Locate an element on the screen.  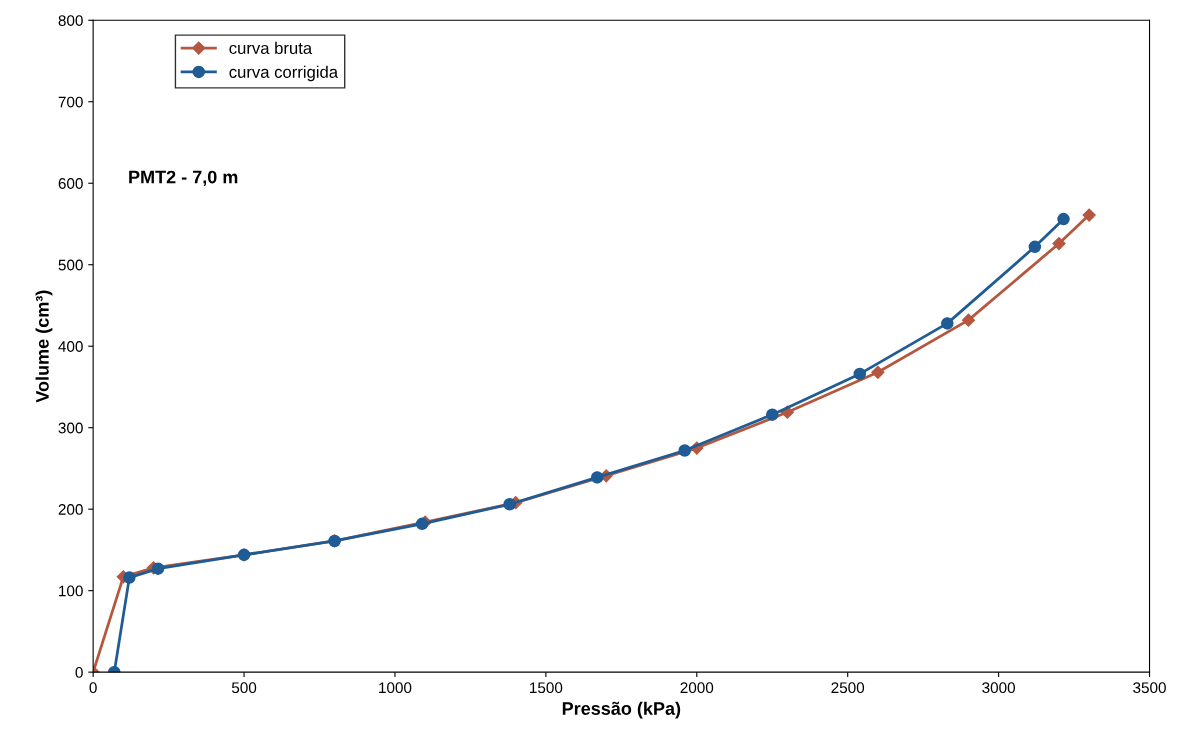
x-tick-label: 2500 is located at coordinates (848, 688).